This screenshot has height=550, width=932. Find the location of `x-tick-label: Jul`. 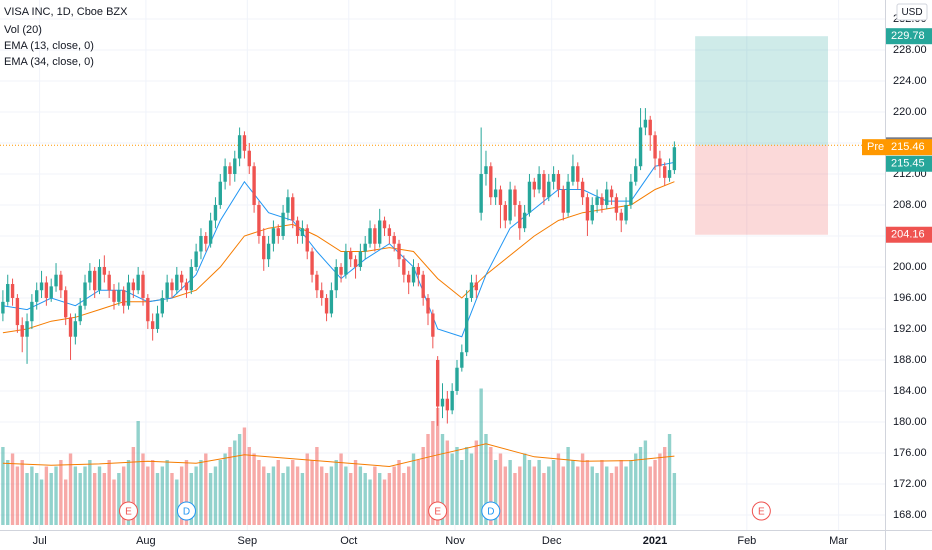

x-tick-label: Jul is located at coordinates (40, 541).